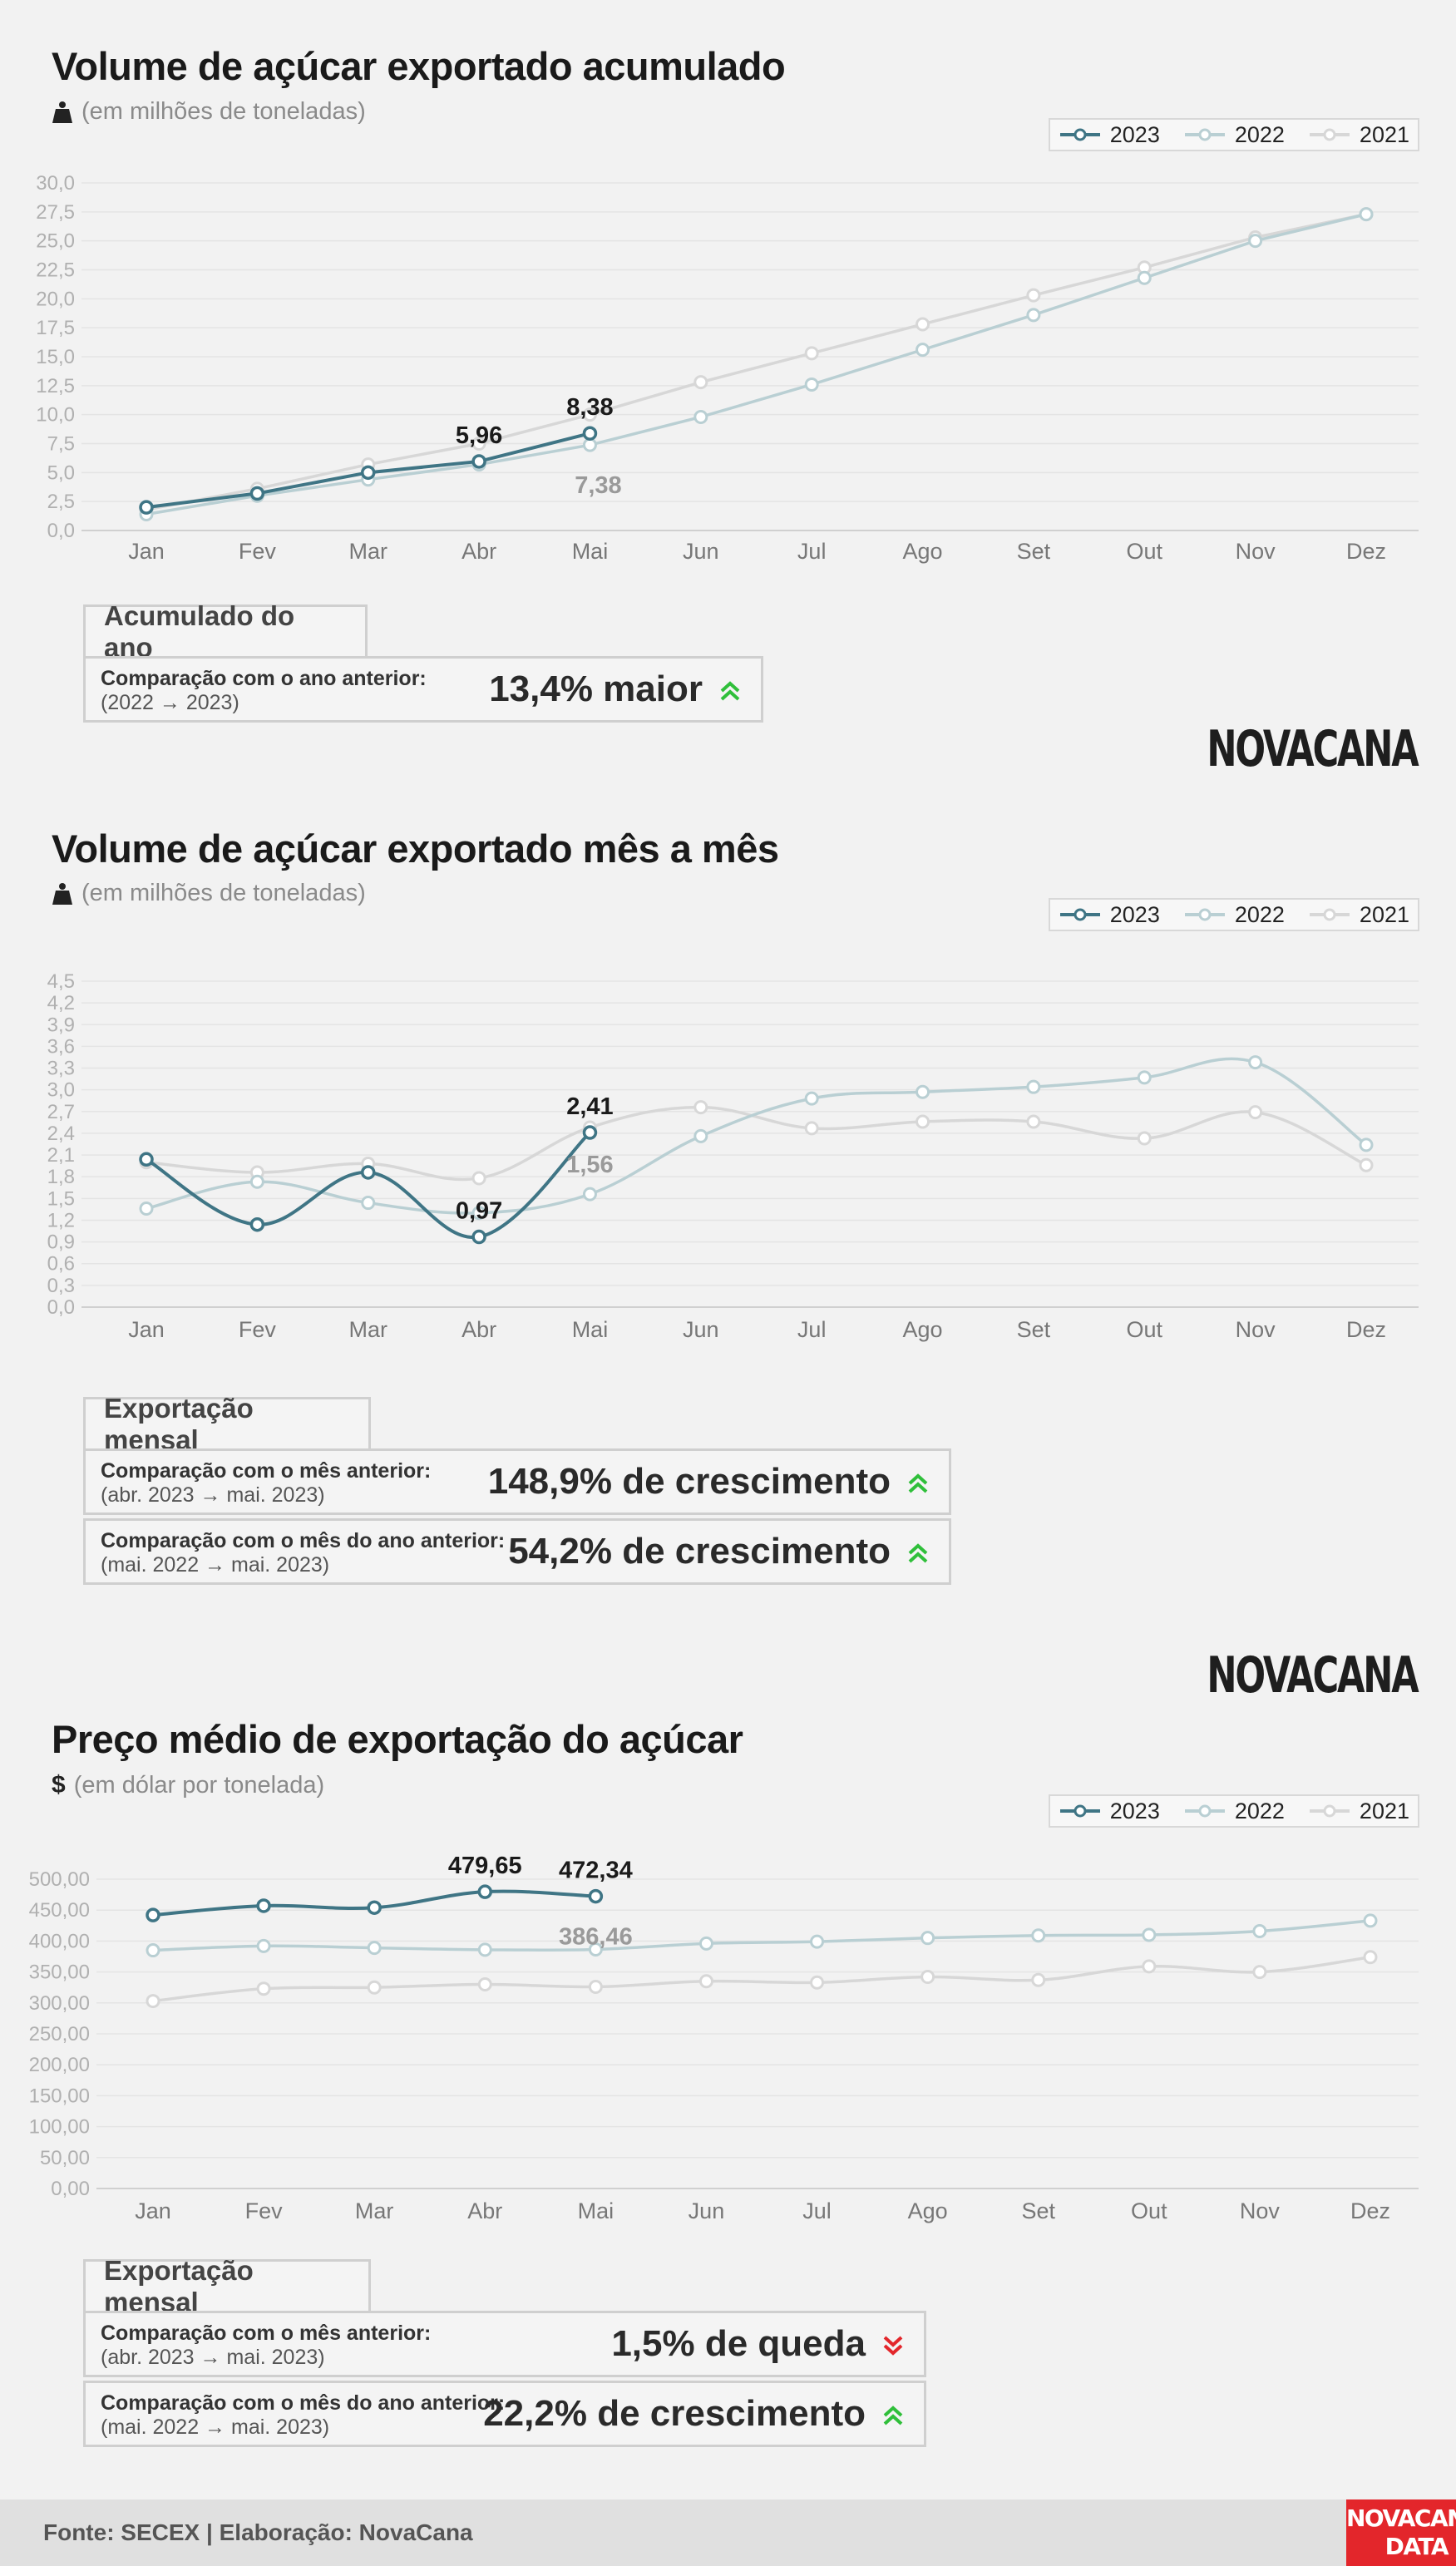 The height and width of the screenshot is (2566, 1456). What do you see at coordinates (264, 679) in the screenshot?
I see `summary-row-label-text: Comparação com o ano anterior:` at bounding box center [264, 679].